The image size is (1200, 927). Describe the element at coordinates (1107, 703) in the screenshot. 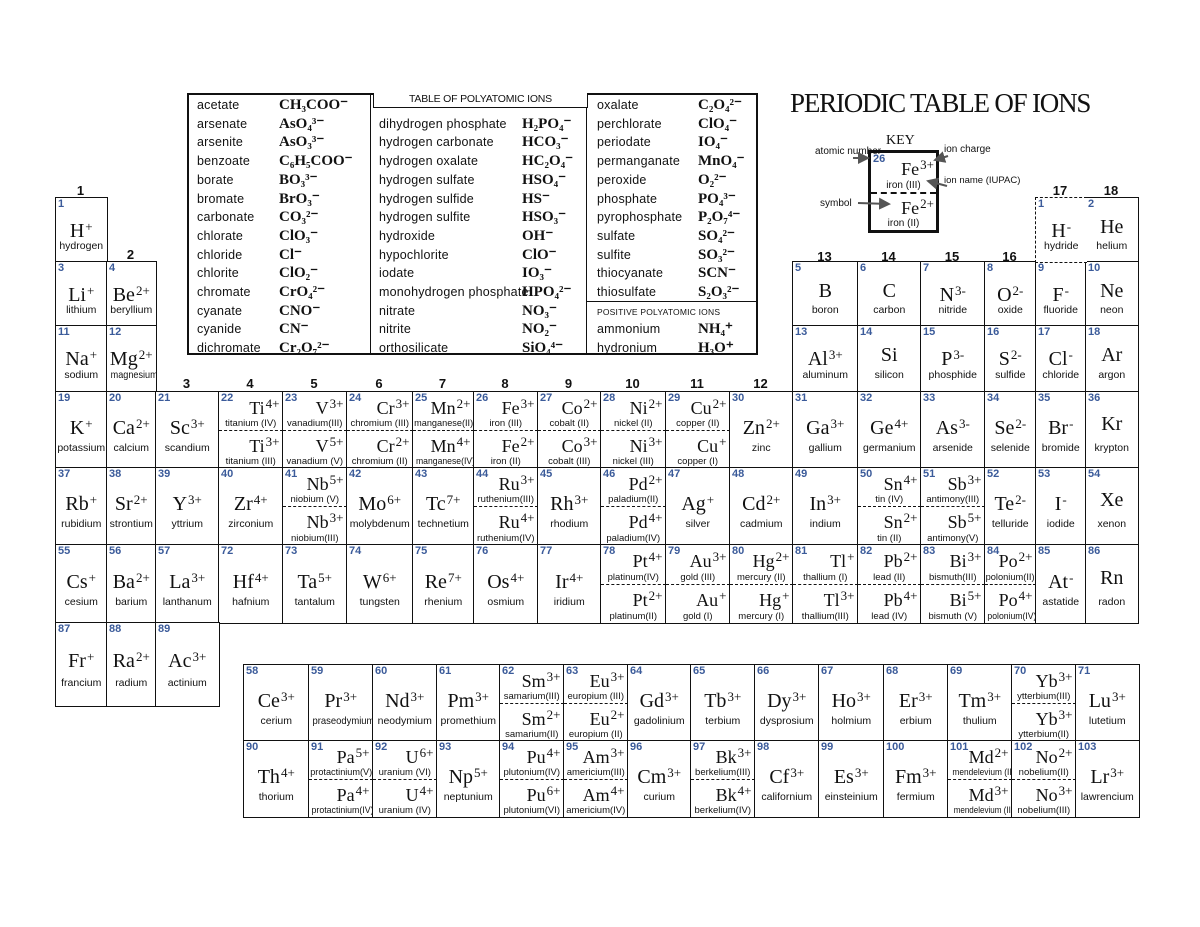

I see `element-cell-lu: 71 Lu3+ lutetium` at that location.